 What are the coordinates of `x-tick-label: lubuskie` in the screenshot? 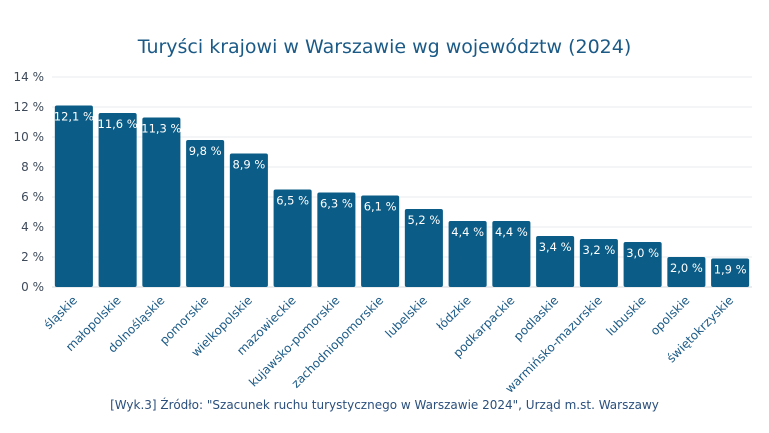 It's located at (625, 315).